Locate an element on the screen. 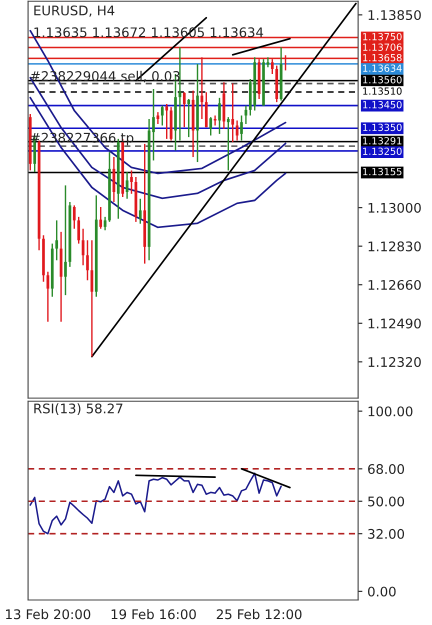  x-tick-label: 25 Feb 12:00 is located at coordinates (259, 614).